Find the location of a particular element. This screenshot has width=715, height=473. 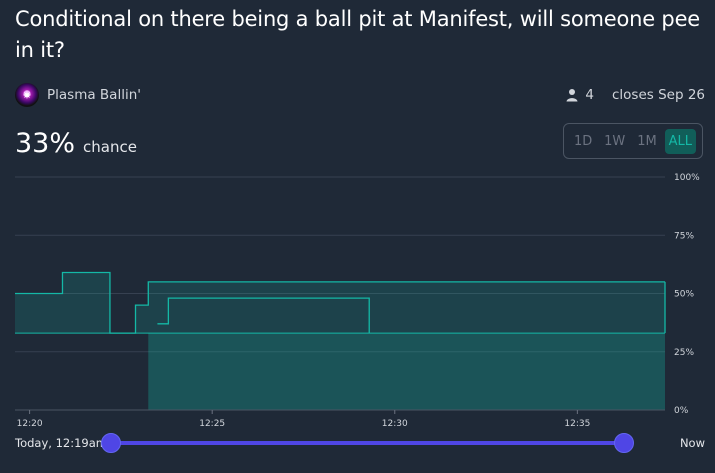

probability: 33% chance is located at coordinates (76, 143).